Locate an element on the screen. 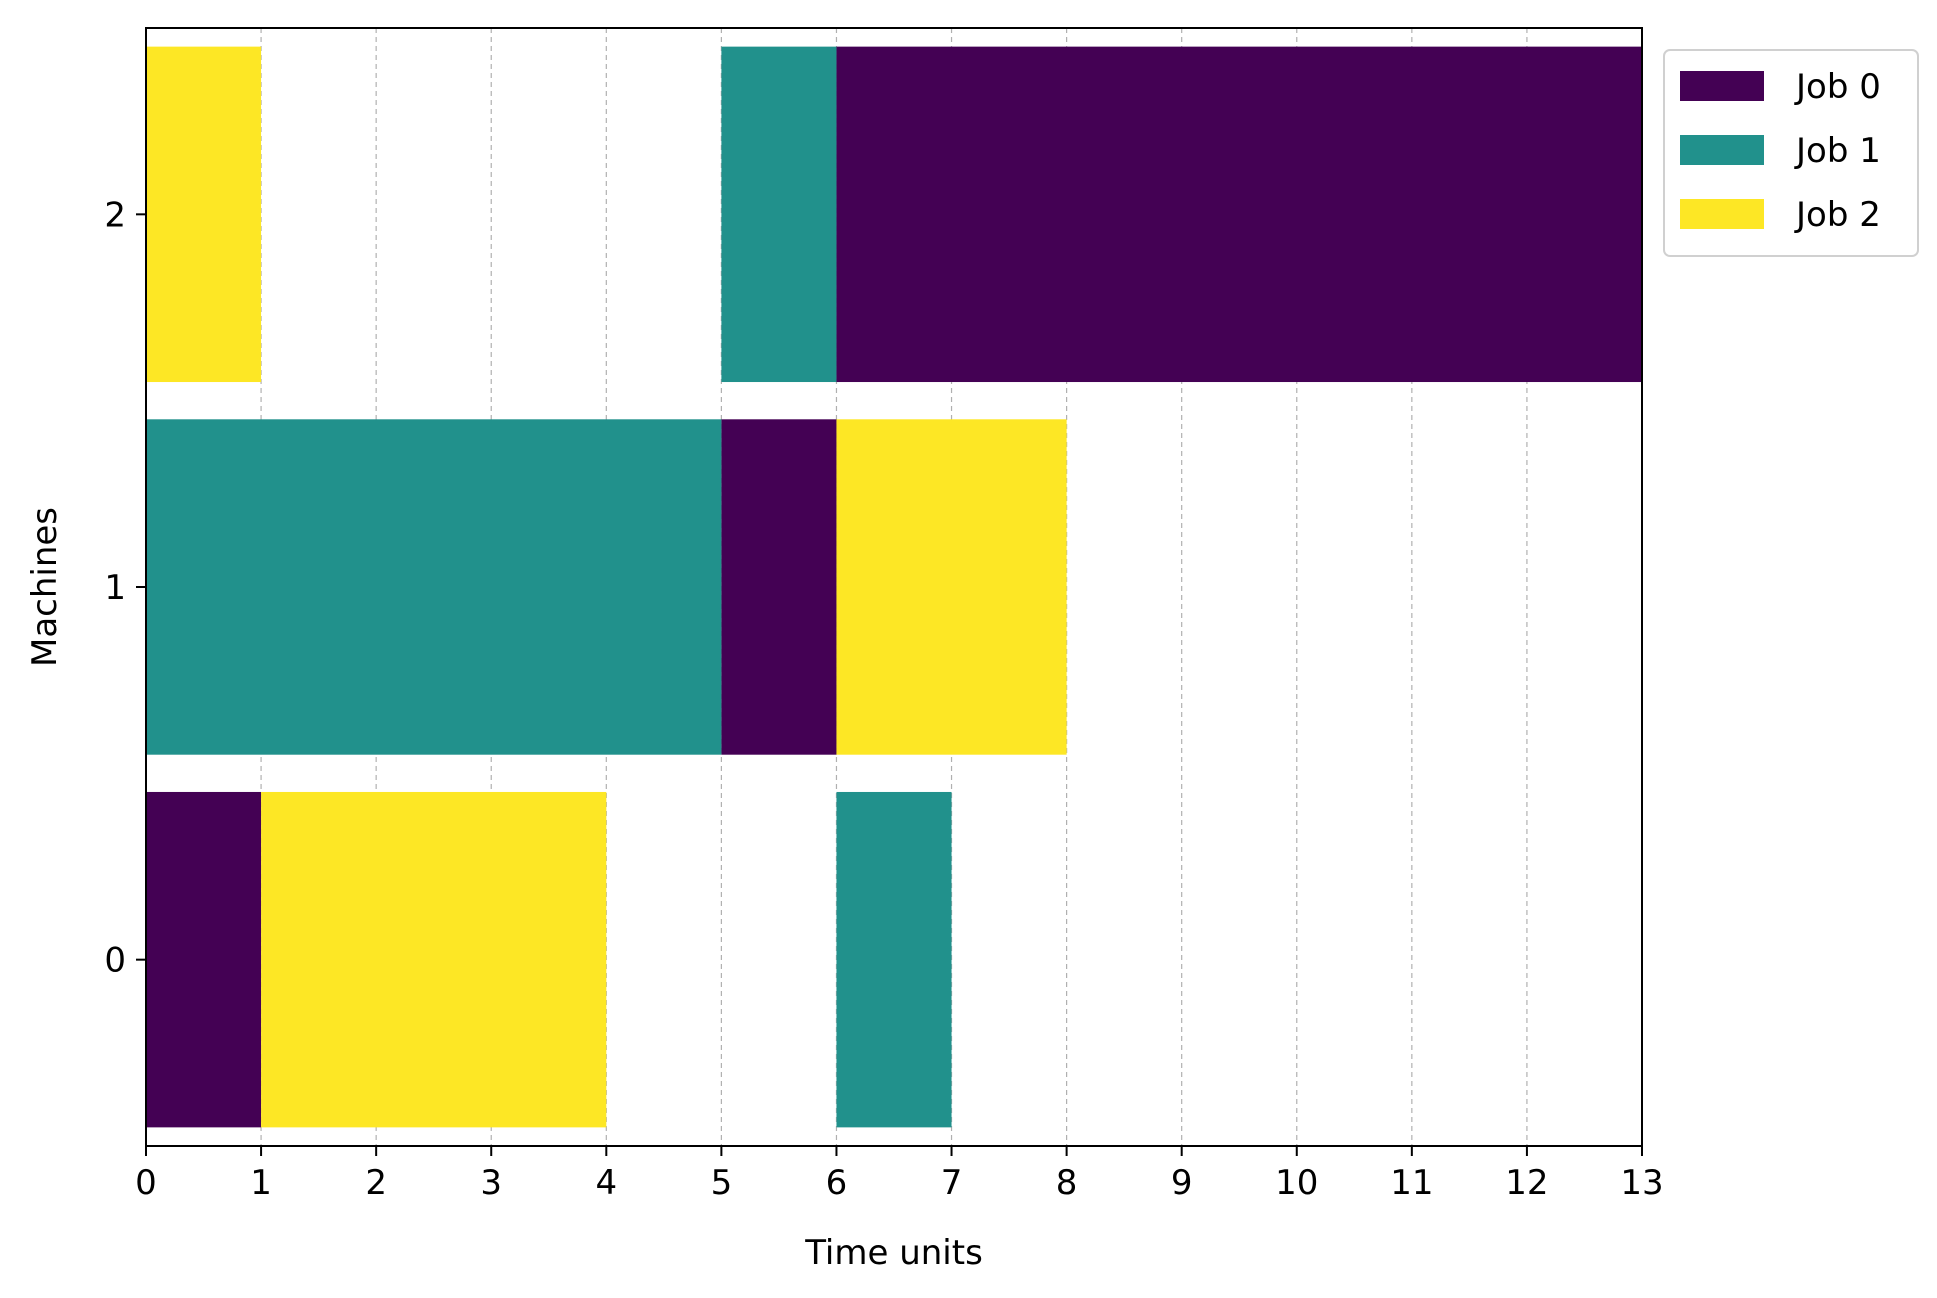 The height and width of the screenshot is (1298, 1937). x-tick-label: 12 is located at coordinates (1526, 1183).